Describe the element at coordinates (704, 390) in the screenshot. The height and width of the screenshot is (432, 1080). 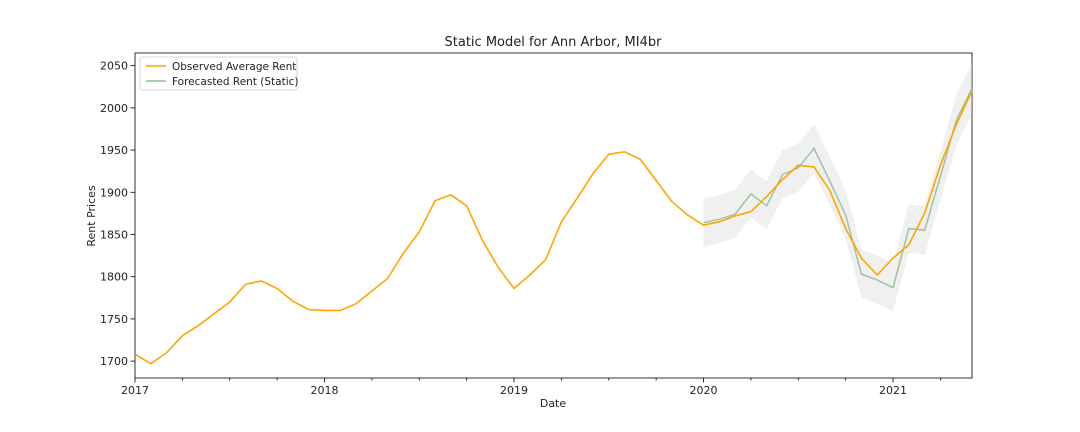
I see `x-tick-label: 2020` at that location.